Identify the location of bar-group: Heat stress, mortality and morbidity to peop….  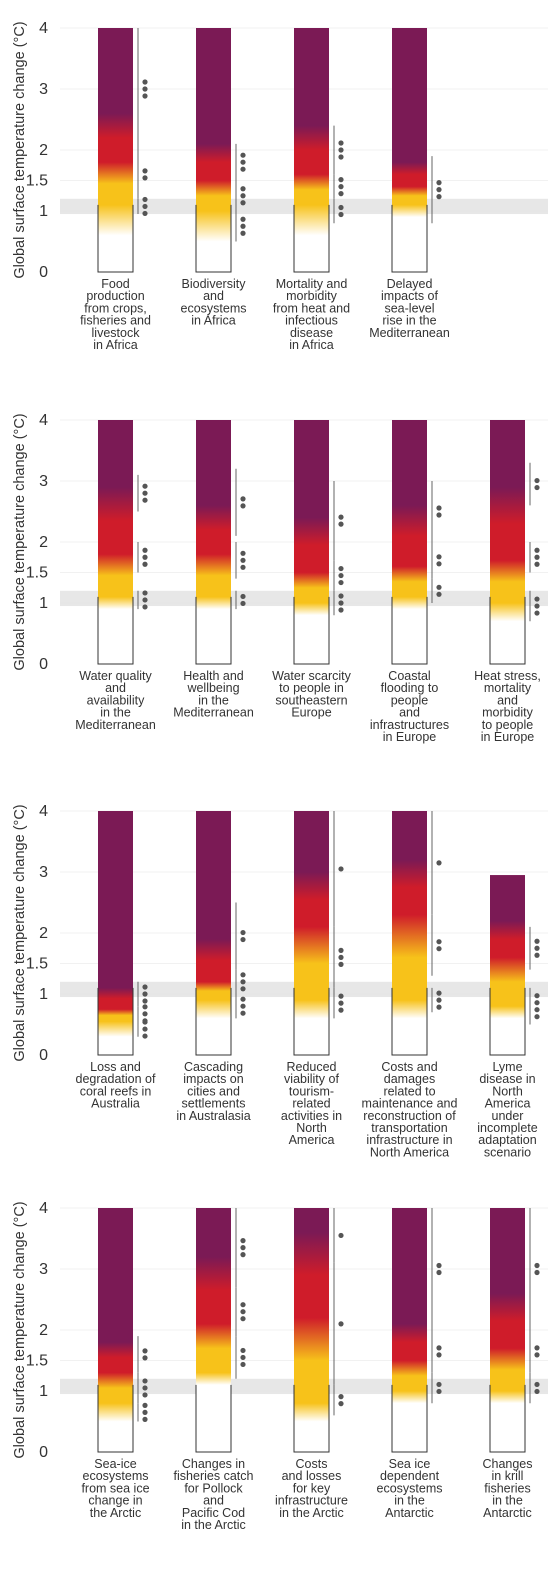
(507, 582).